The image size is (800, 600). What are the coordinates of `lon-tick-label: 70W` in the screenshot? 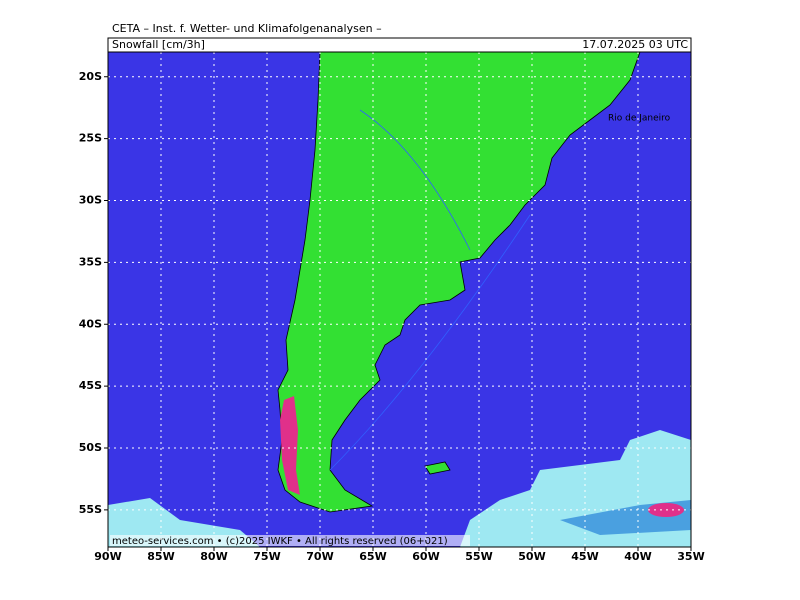 It's located at (319, 556).